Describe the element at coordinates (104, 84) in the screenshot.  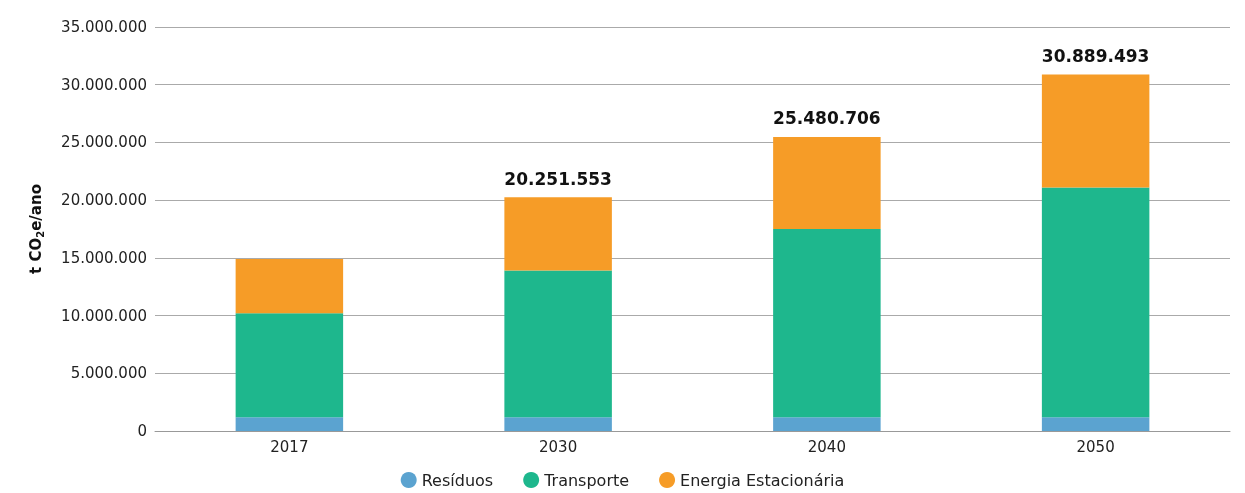
I see `y-tick-label: 30.000.000` at that location.